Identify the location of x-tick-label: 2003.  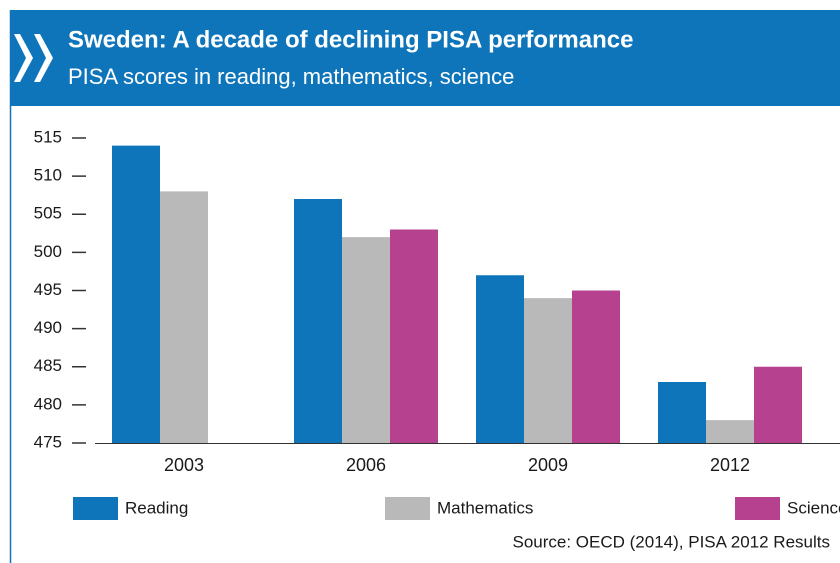
(184, 465).